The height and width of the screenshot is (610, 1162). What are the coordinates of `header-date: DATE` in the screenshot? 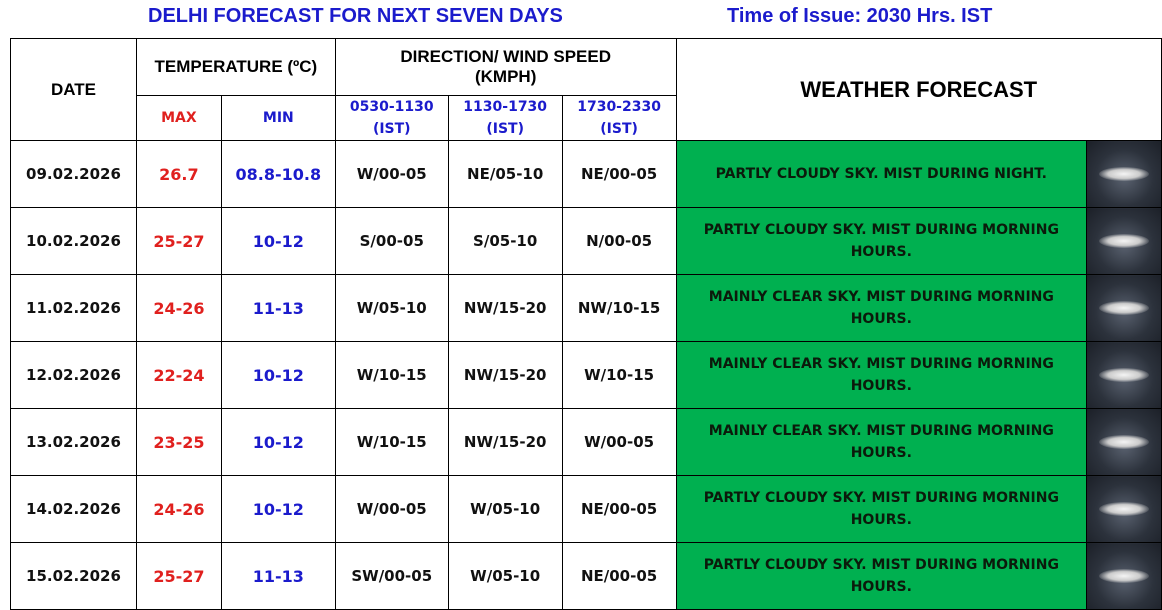 It's located at (73, 89).